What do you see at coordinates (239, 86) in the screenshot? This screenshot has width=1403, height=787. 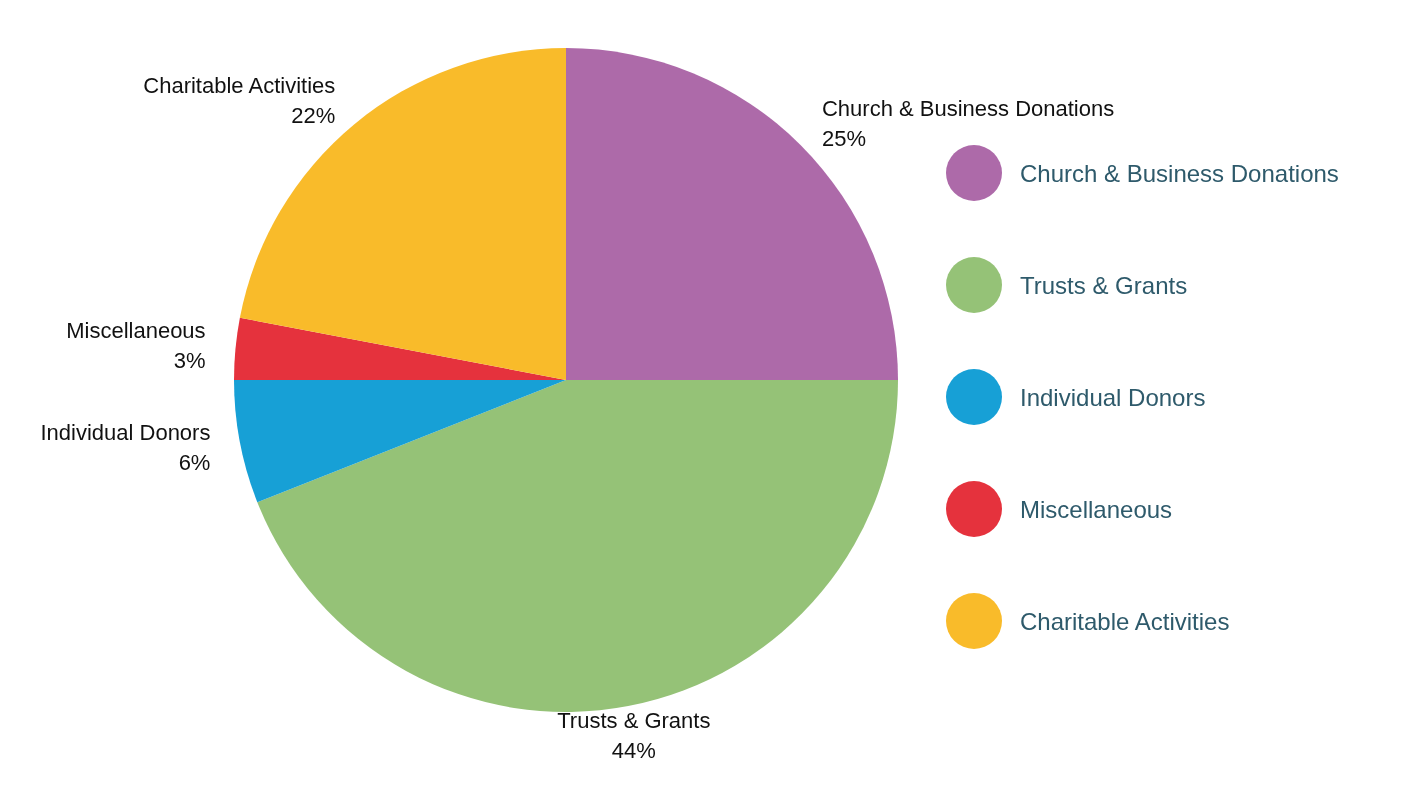 I see `slice-label: Charitable Activities` at bounding box center [239, 86].